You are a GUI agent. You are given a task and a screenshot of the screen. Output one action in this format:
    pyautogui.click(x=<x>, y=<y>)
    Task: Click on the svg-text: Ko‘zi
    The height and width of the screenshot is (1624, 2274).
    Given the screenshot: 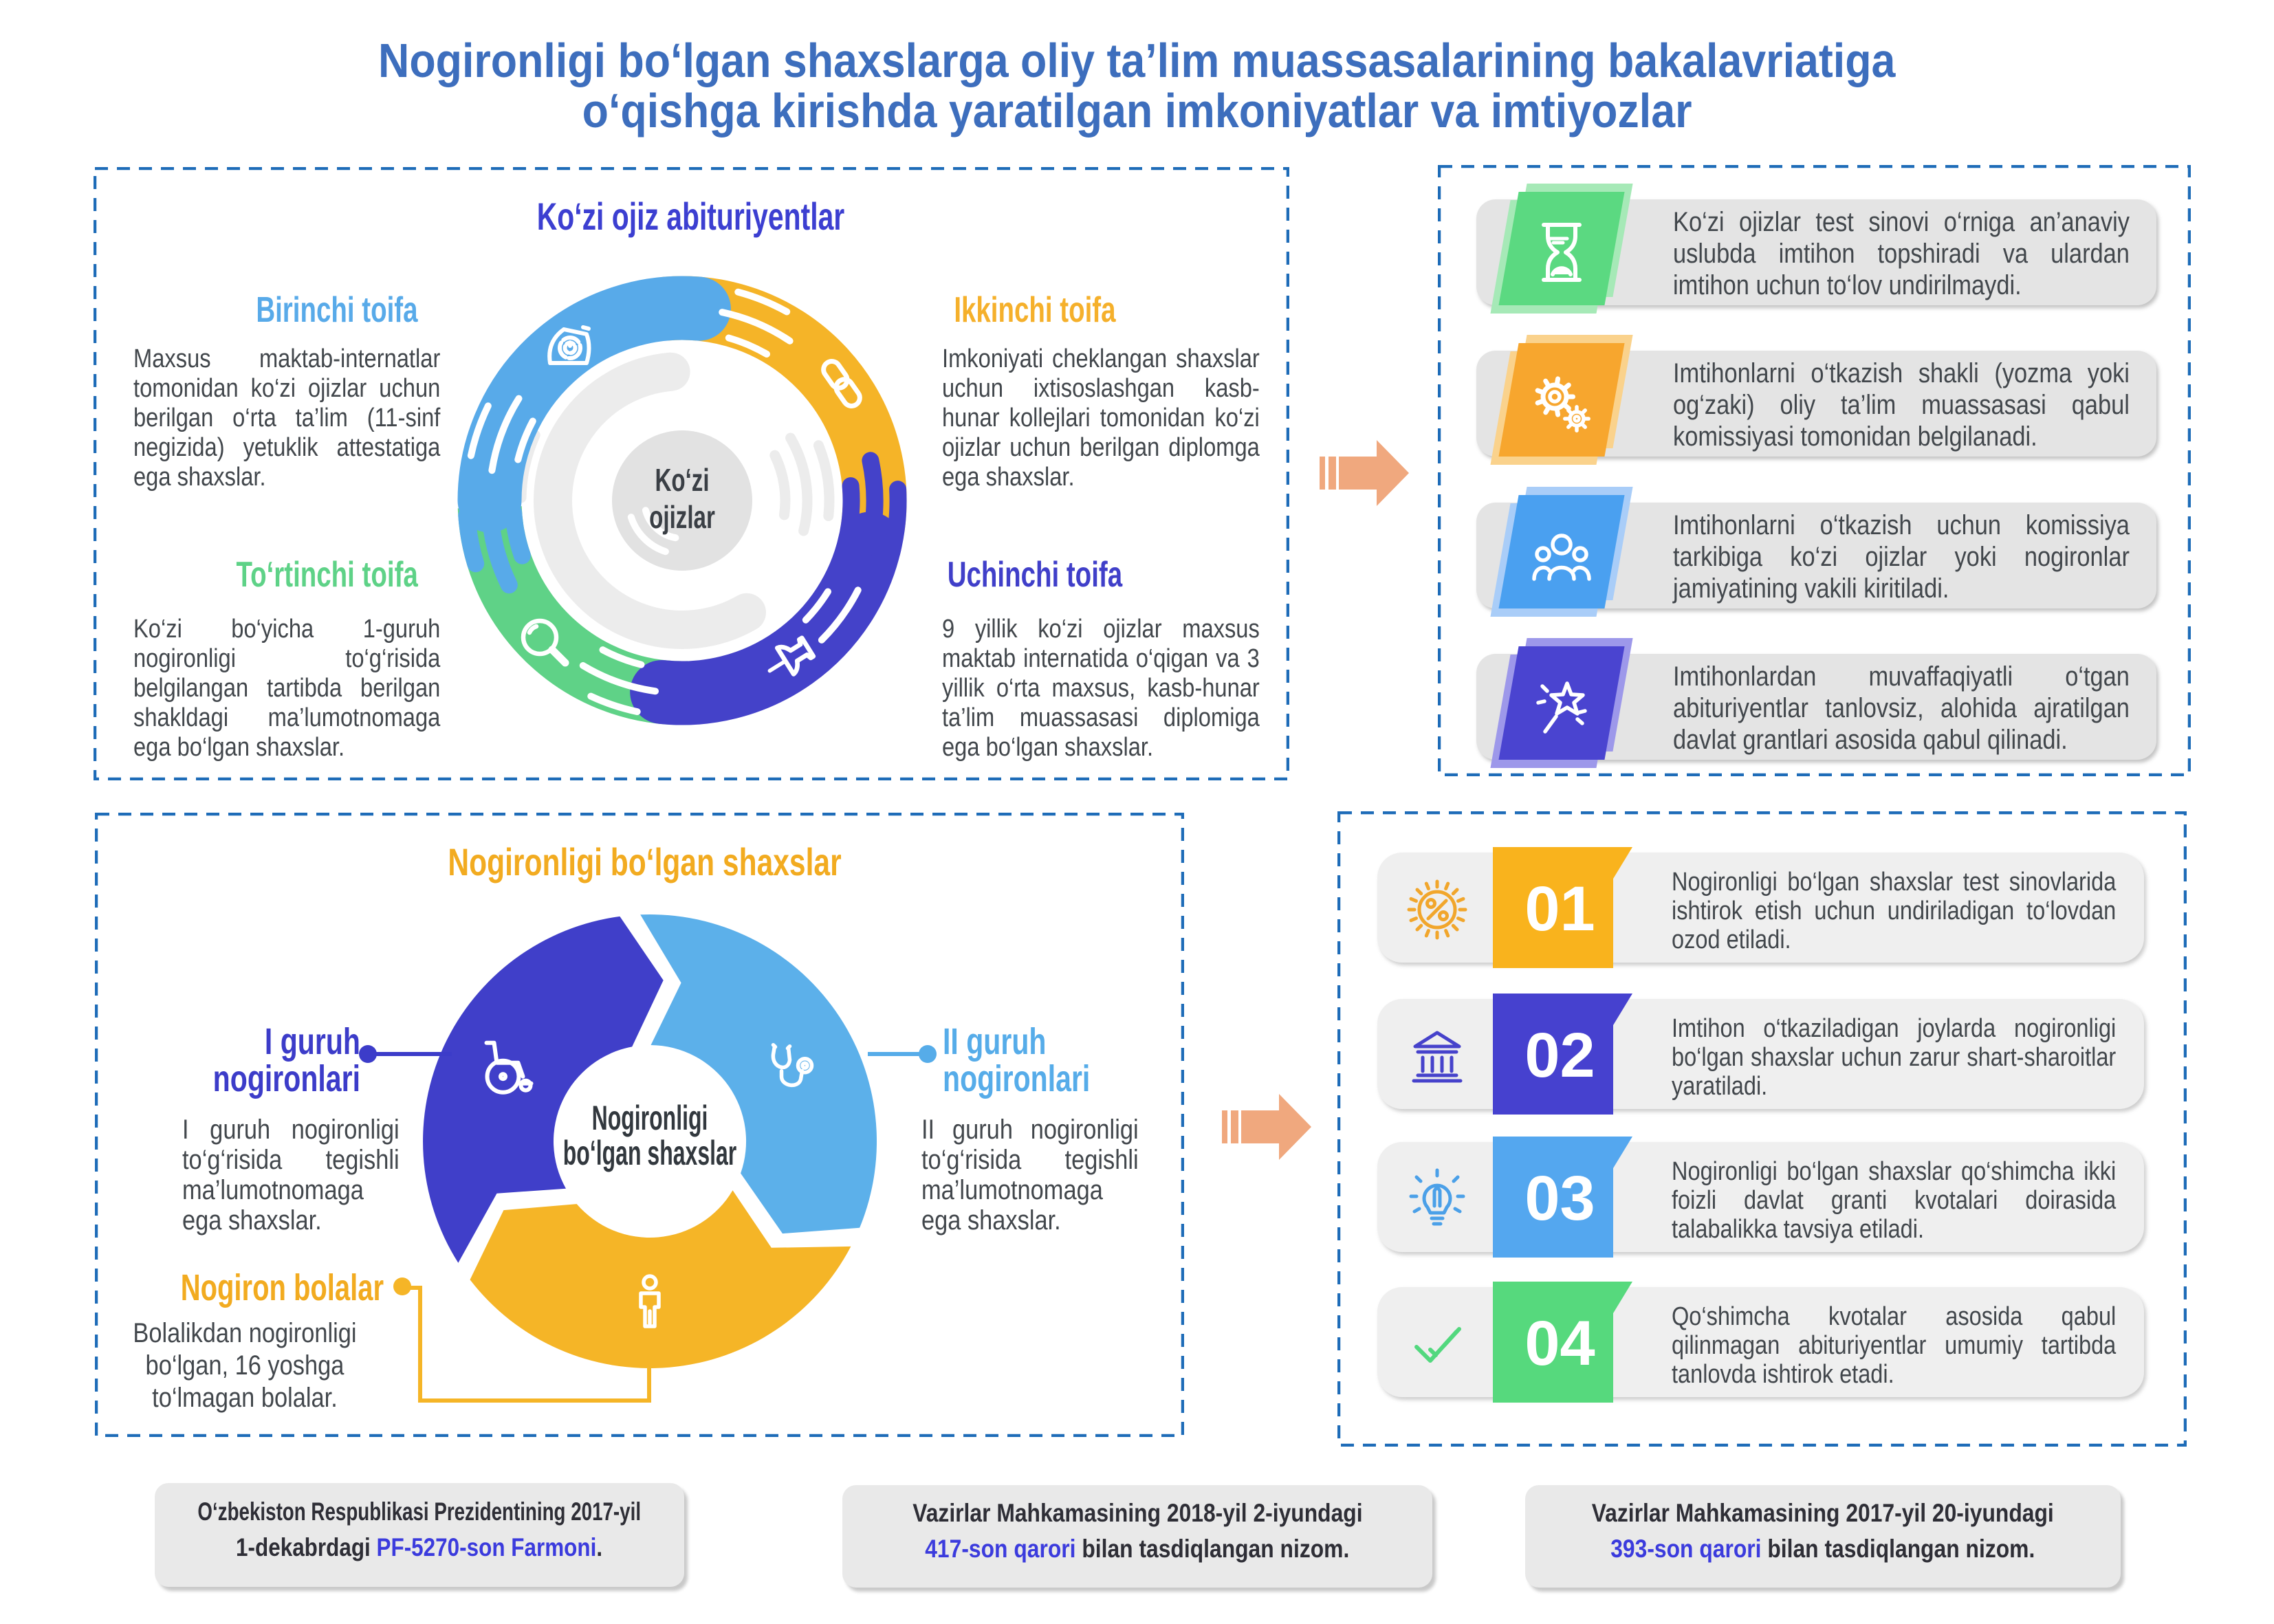 What is the action you would take?
    pyautogui.click(x=682, y=480)
    